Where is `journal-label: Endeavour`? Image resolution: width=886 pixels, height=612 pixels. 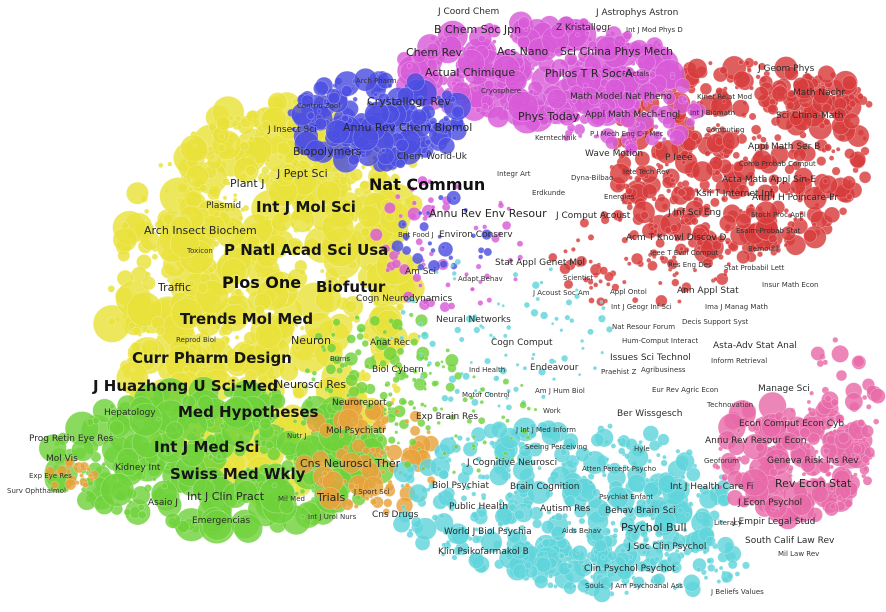 journal-label: Endeavour is located at coordinates (554, 368).